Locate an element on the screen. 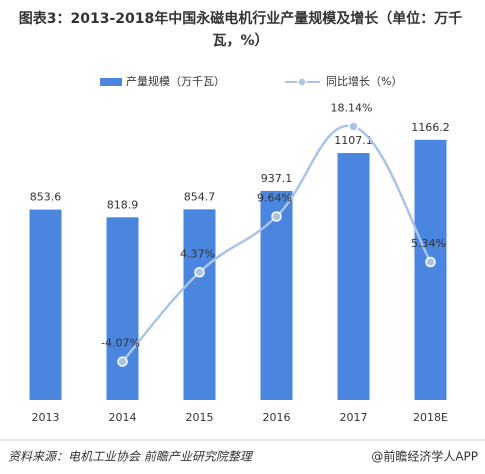 The image size is (485, 474). line-value-label: 5.34% is located at coordinates (428, 243).